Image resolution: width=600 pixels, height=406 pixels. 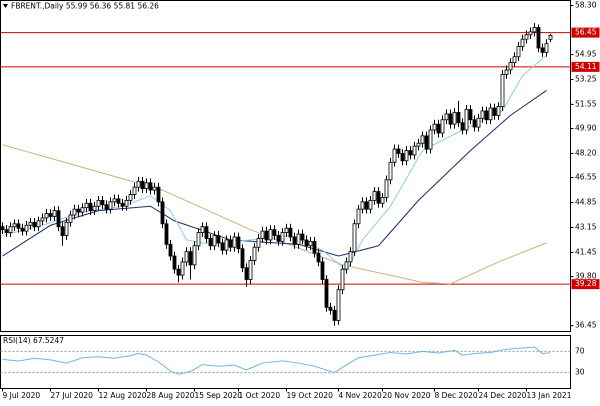 I want to click on dropdown-icon, so click(x=5, y=6).